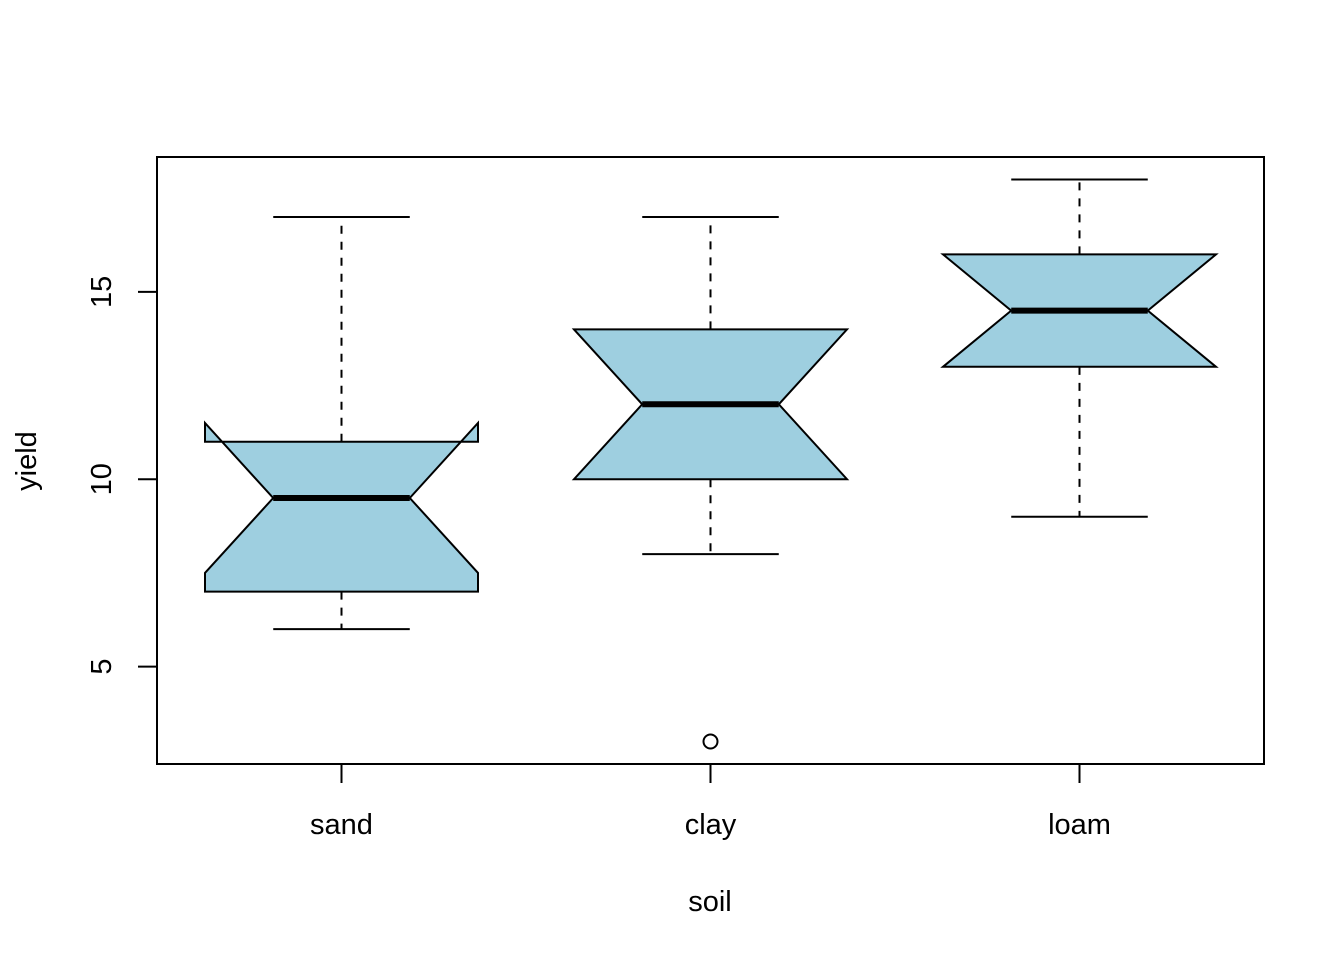 The image size is (1344, 960). Describe the element at coordinates (710, 802) in the screenshot. I see `x-axis: sand clay loam` at that location.